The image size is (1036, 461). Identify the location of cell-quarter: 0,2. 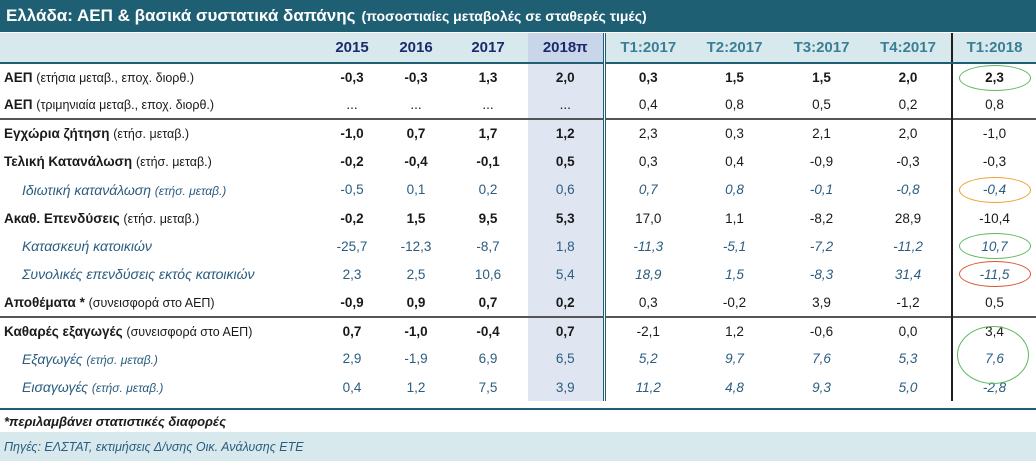
(909, 105).